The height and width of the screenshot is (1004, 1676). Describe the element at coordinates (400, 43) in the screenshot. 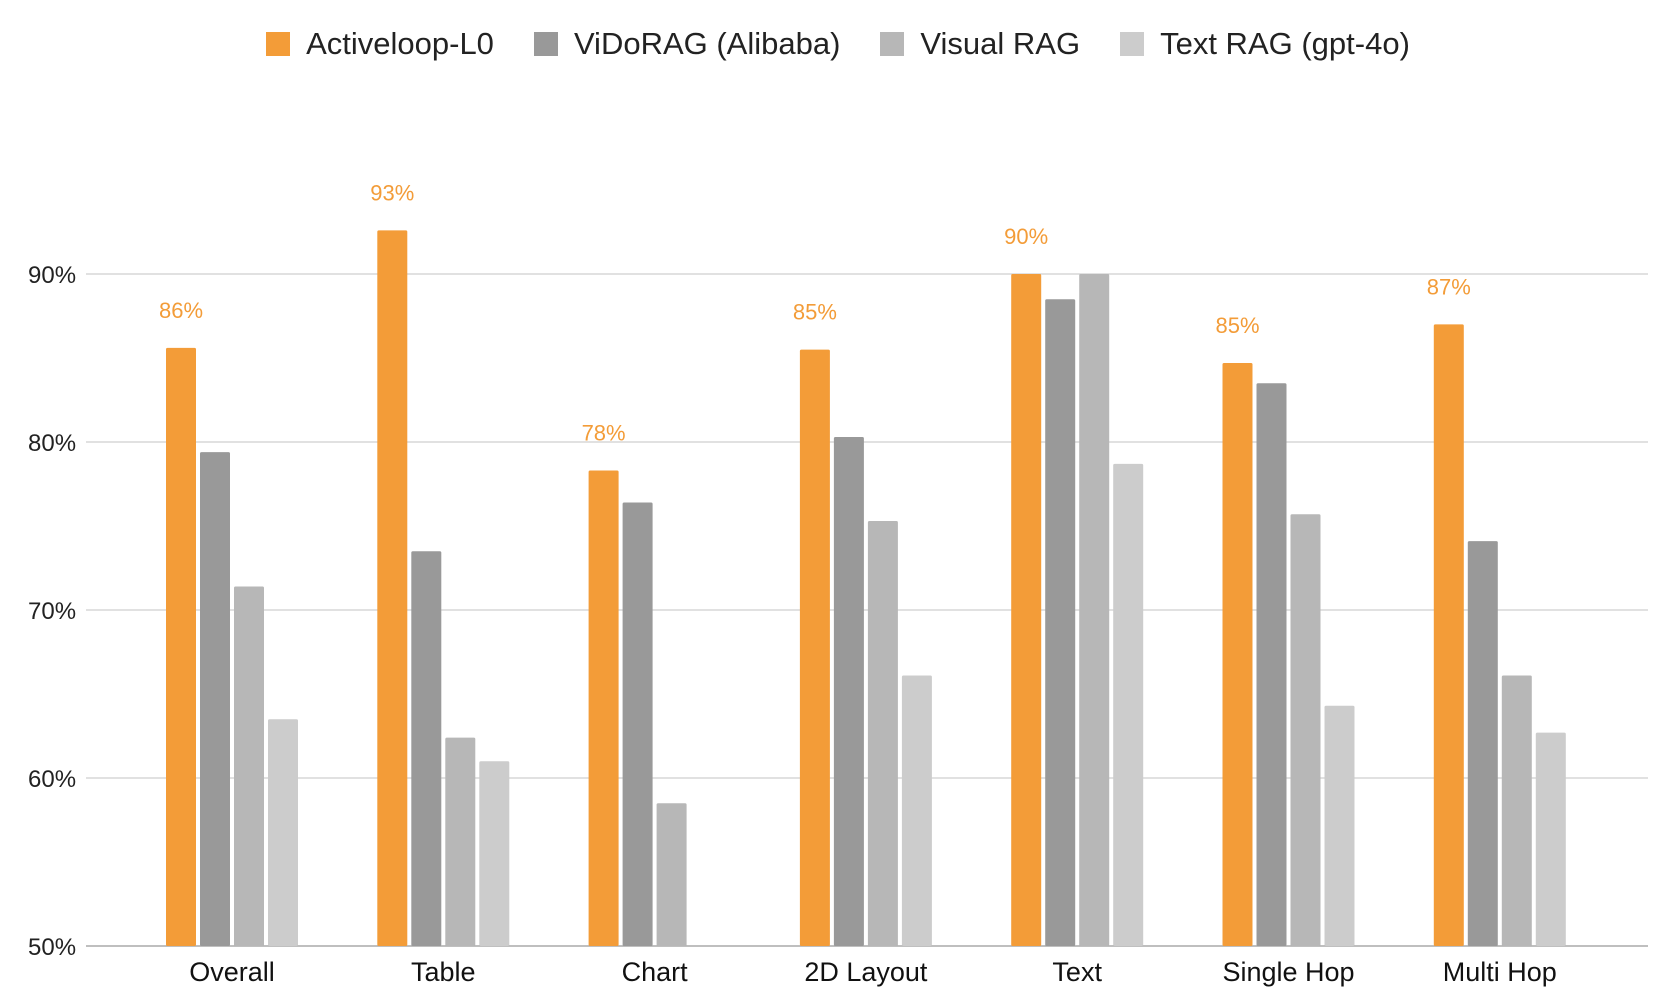

I see `legend-label: Activeloop-L0` at that location.